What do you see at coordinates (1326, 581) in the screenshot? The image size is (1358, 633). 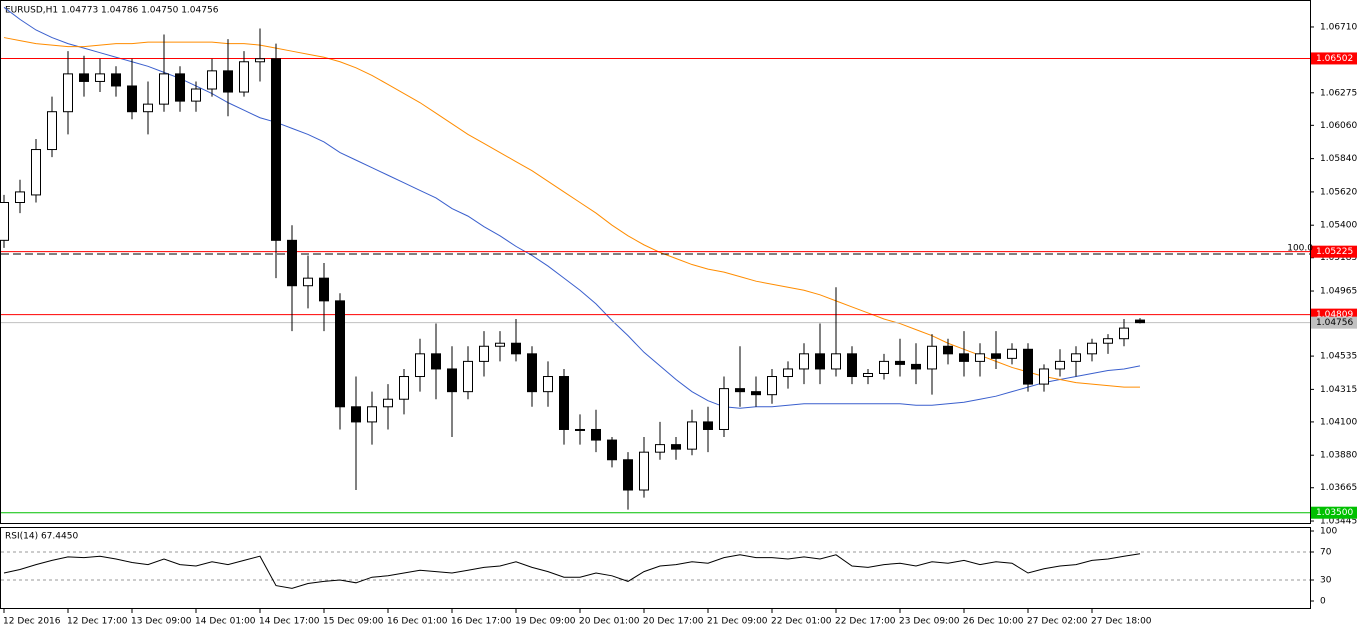 I see `y-tick-label: 30` at bounding box center [1326, 581].